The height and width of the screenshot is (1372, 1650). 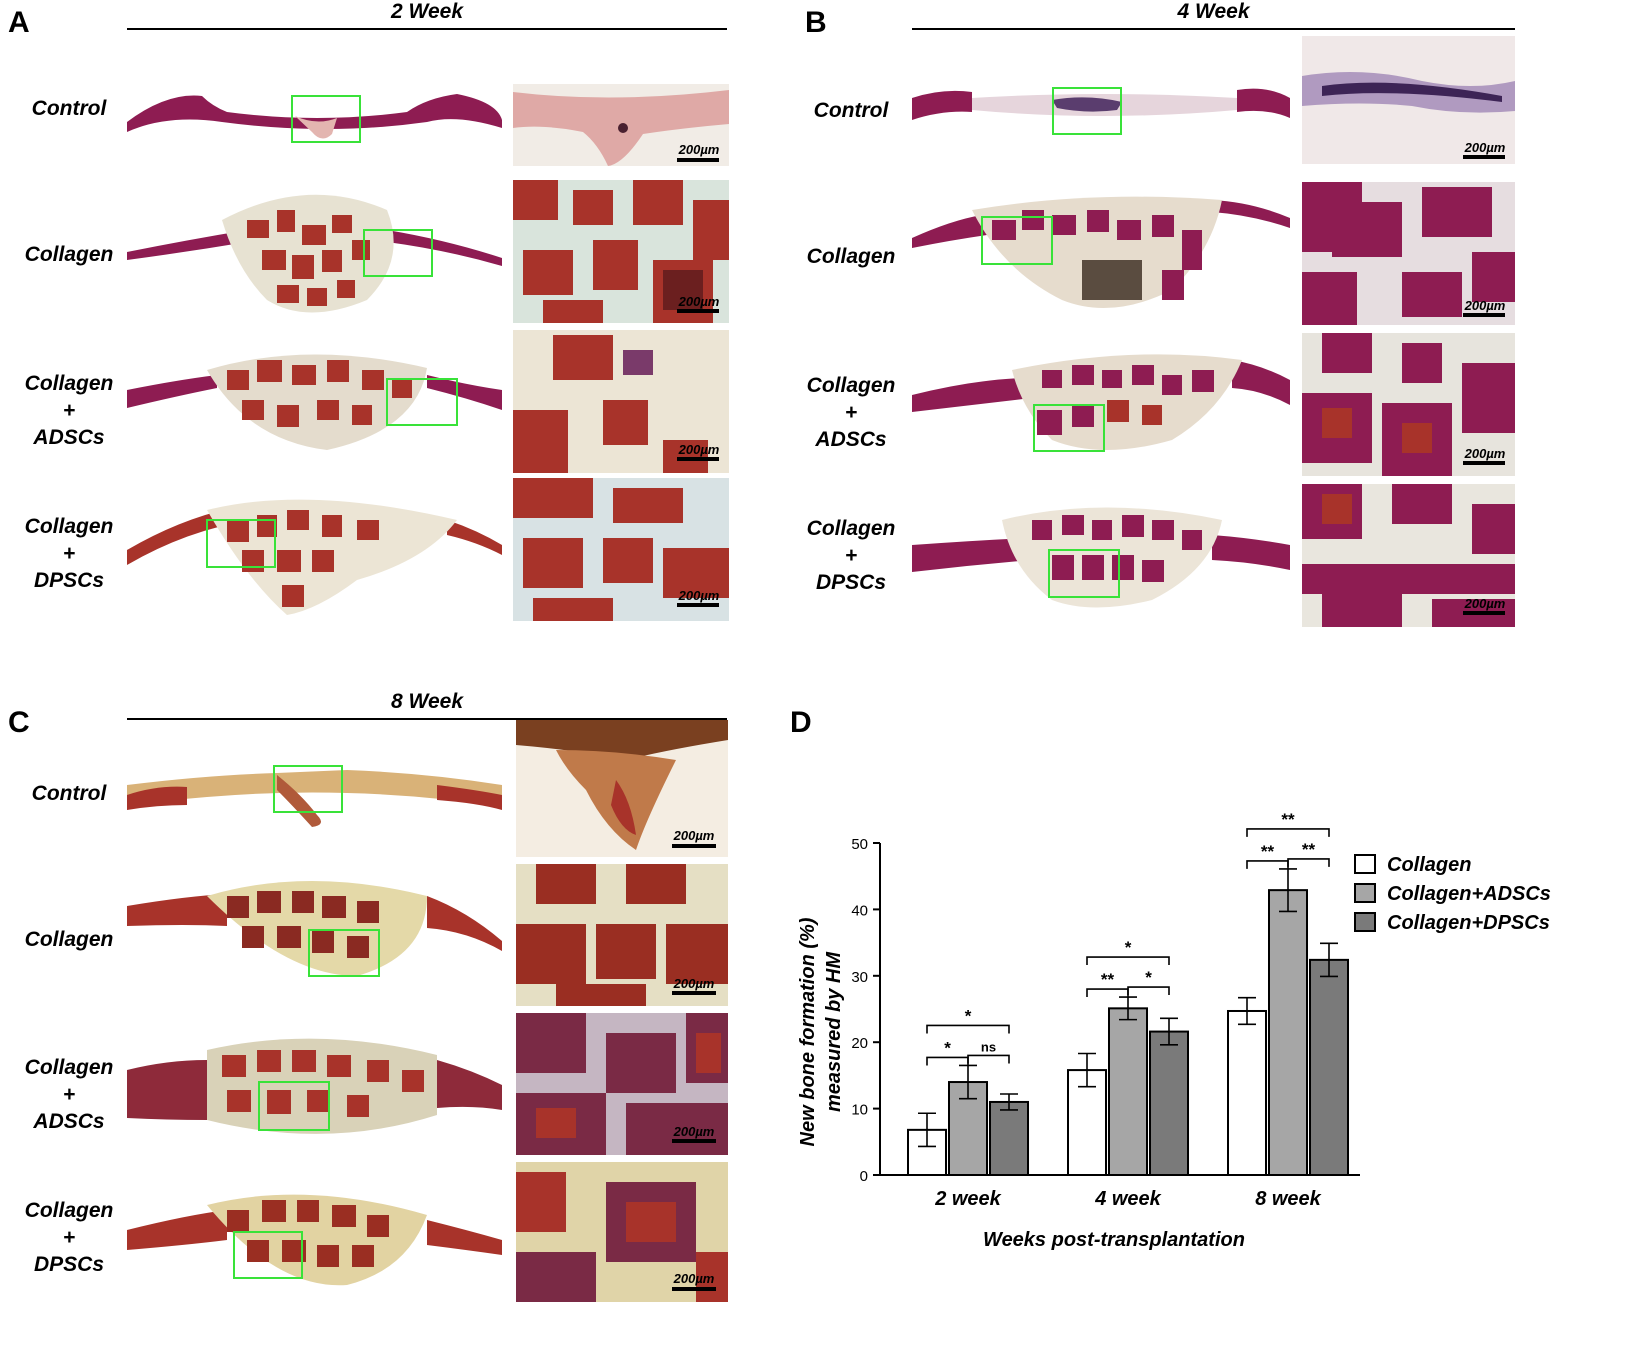 What do you see at coordinates (1408, 404) in the screenshot?
I see `panel-b-adscs-zoom-image` at bounding box center [1408, 404].